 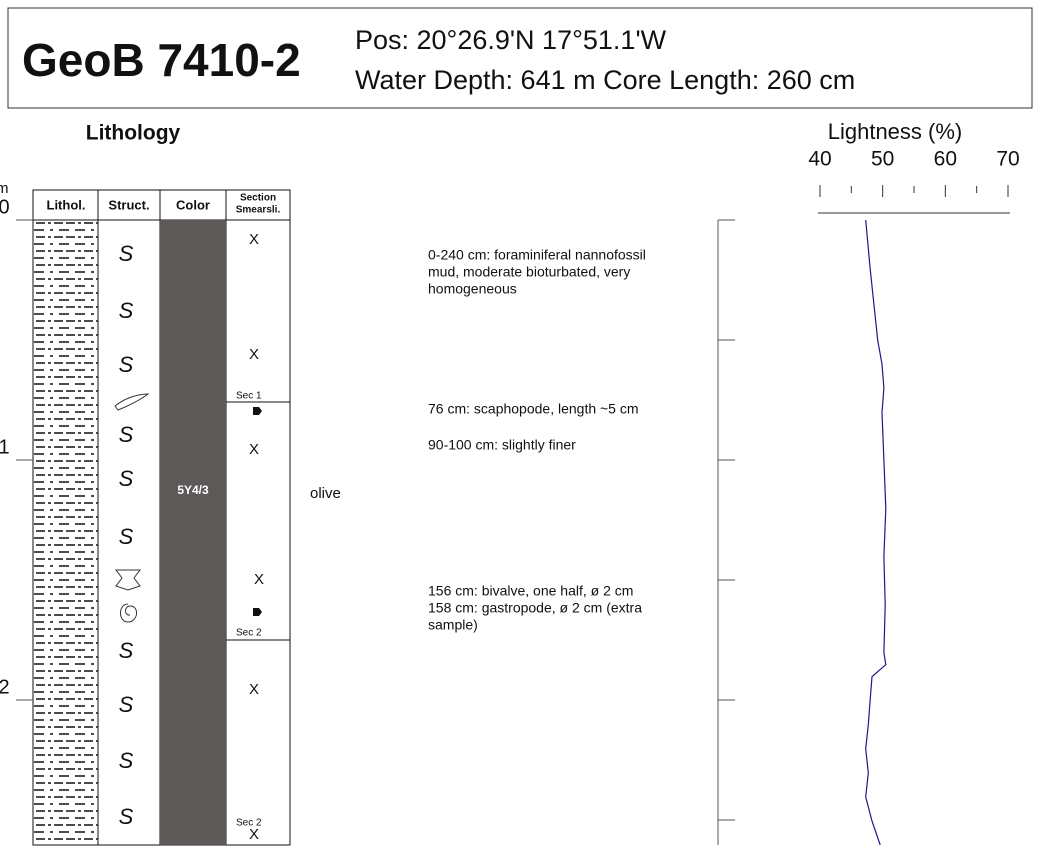 What do you see at coordinates (258, 198) in the screenshot?
I see `section-header: Section` at bounding box center [258, 198].